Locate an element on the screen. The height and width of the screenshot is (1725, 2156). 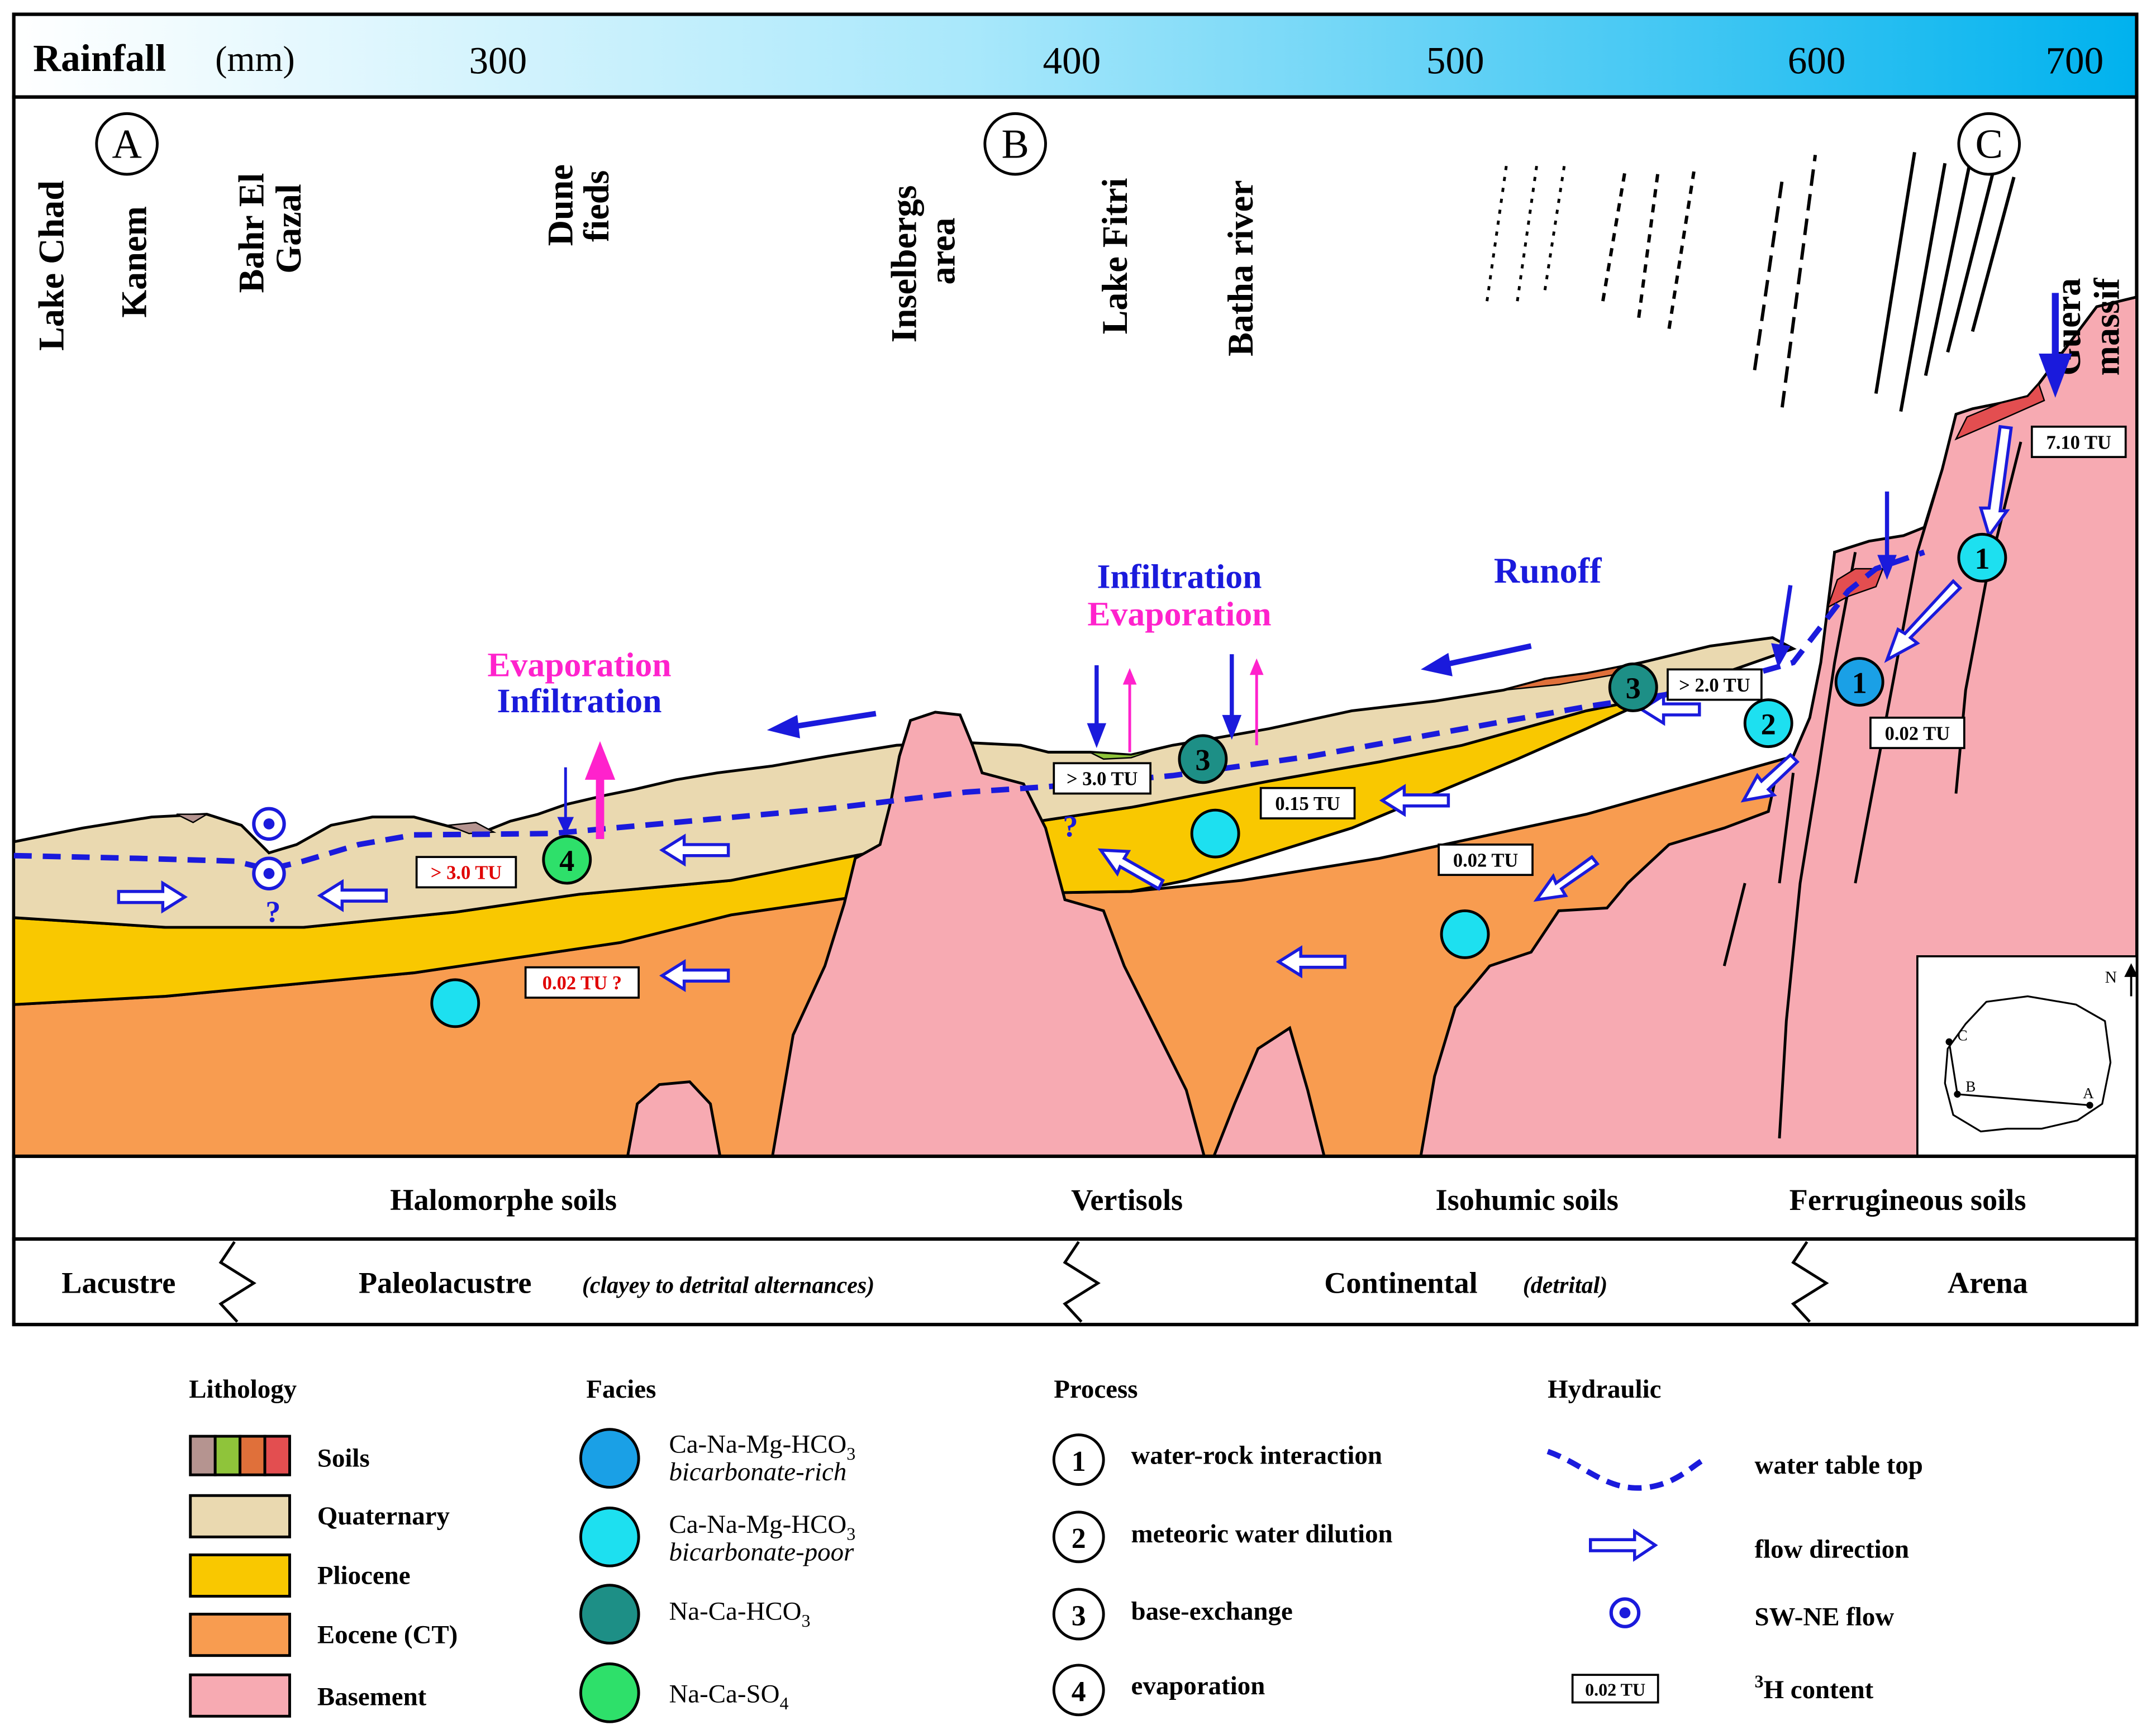
legend-flow-direction-label: flow direction is located at coordinates (1832, 1549).